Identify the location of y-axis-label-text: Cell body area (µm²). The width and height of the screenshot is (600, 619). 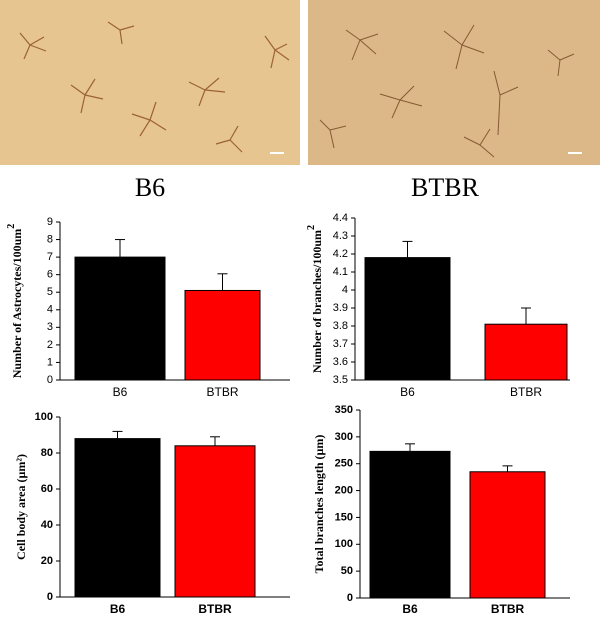
(21, 507).